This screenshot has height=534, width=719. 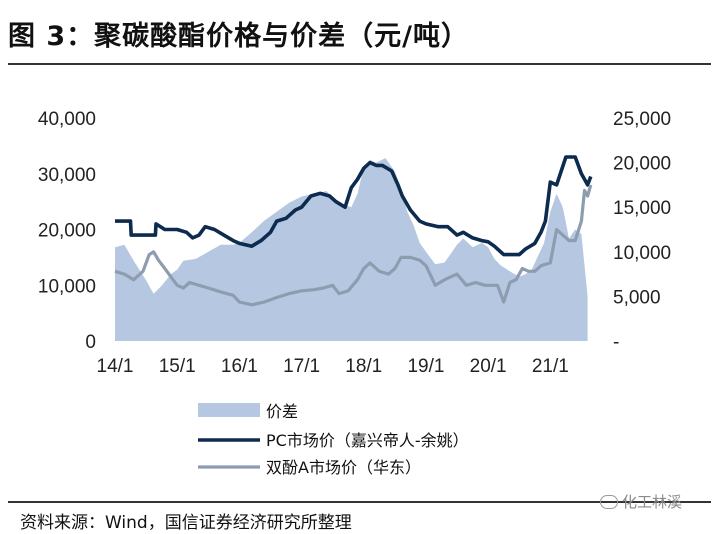 I want to click on chat-bubble-icon, so click(x=609, y=501).